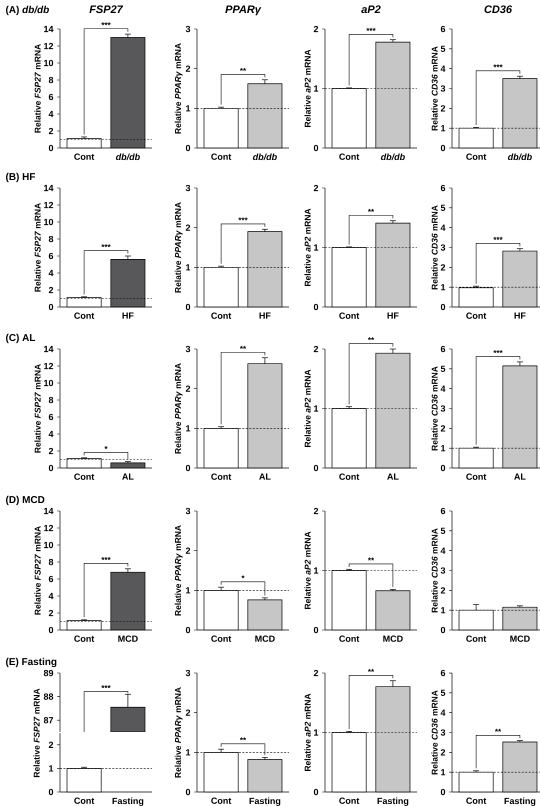 The height and width of the screenshot is (806, 540). Describe the element at coordinates (49, 696) in the screenshot. I see `y-tick-label: 88` at that location.